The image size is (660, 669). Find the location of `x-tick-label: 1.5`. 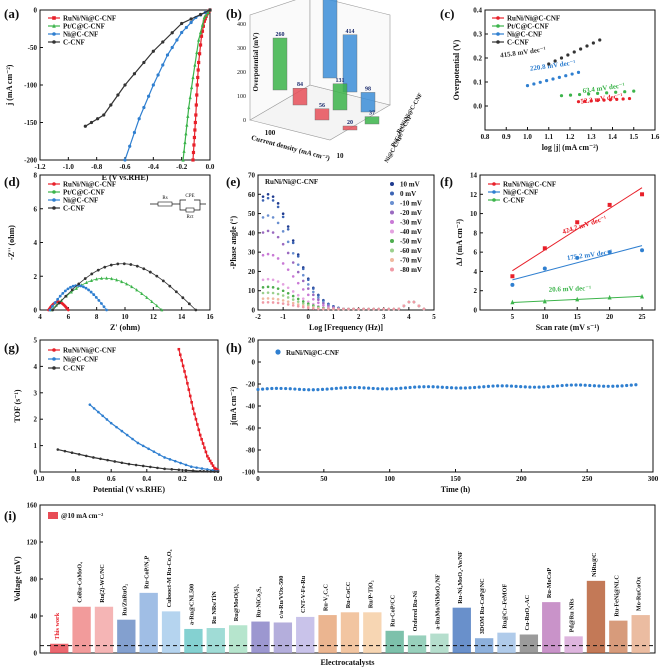

x-tick-label: 1.5 is located at coordinates (633, 137).